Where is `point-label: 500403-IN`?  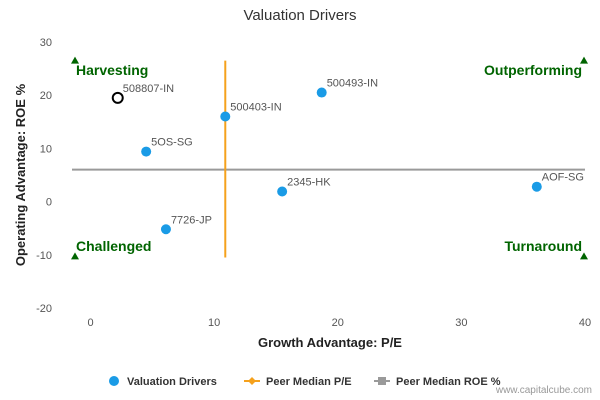 point-label: 500403-IN is located at coordinates (255, 107).